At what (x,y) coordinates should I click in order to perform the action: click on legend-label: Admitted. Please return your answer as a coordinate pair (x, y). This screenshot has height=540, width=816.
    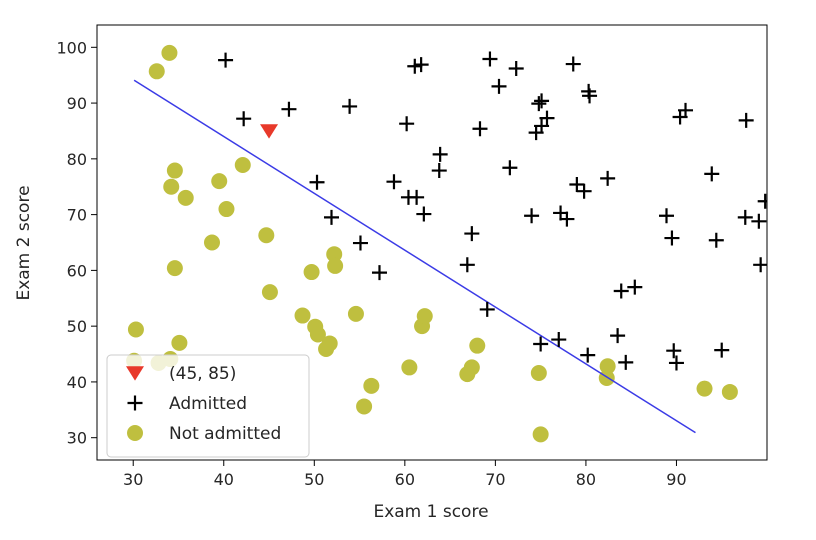
    Looking at the image, I should click on (208, 404).